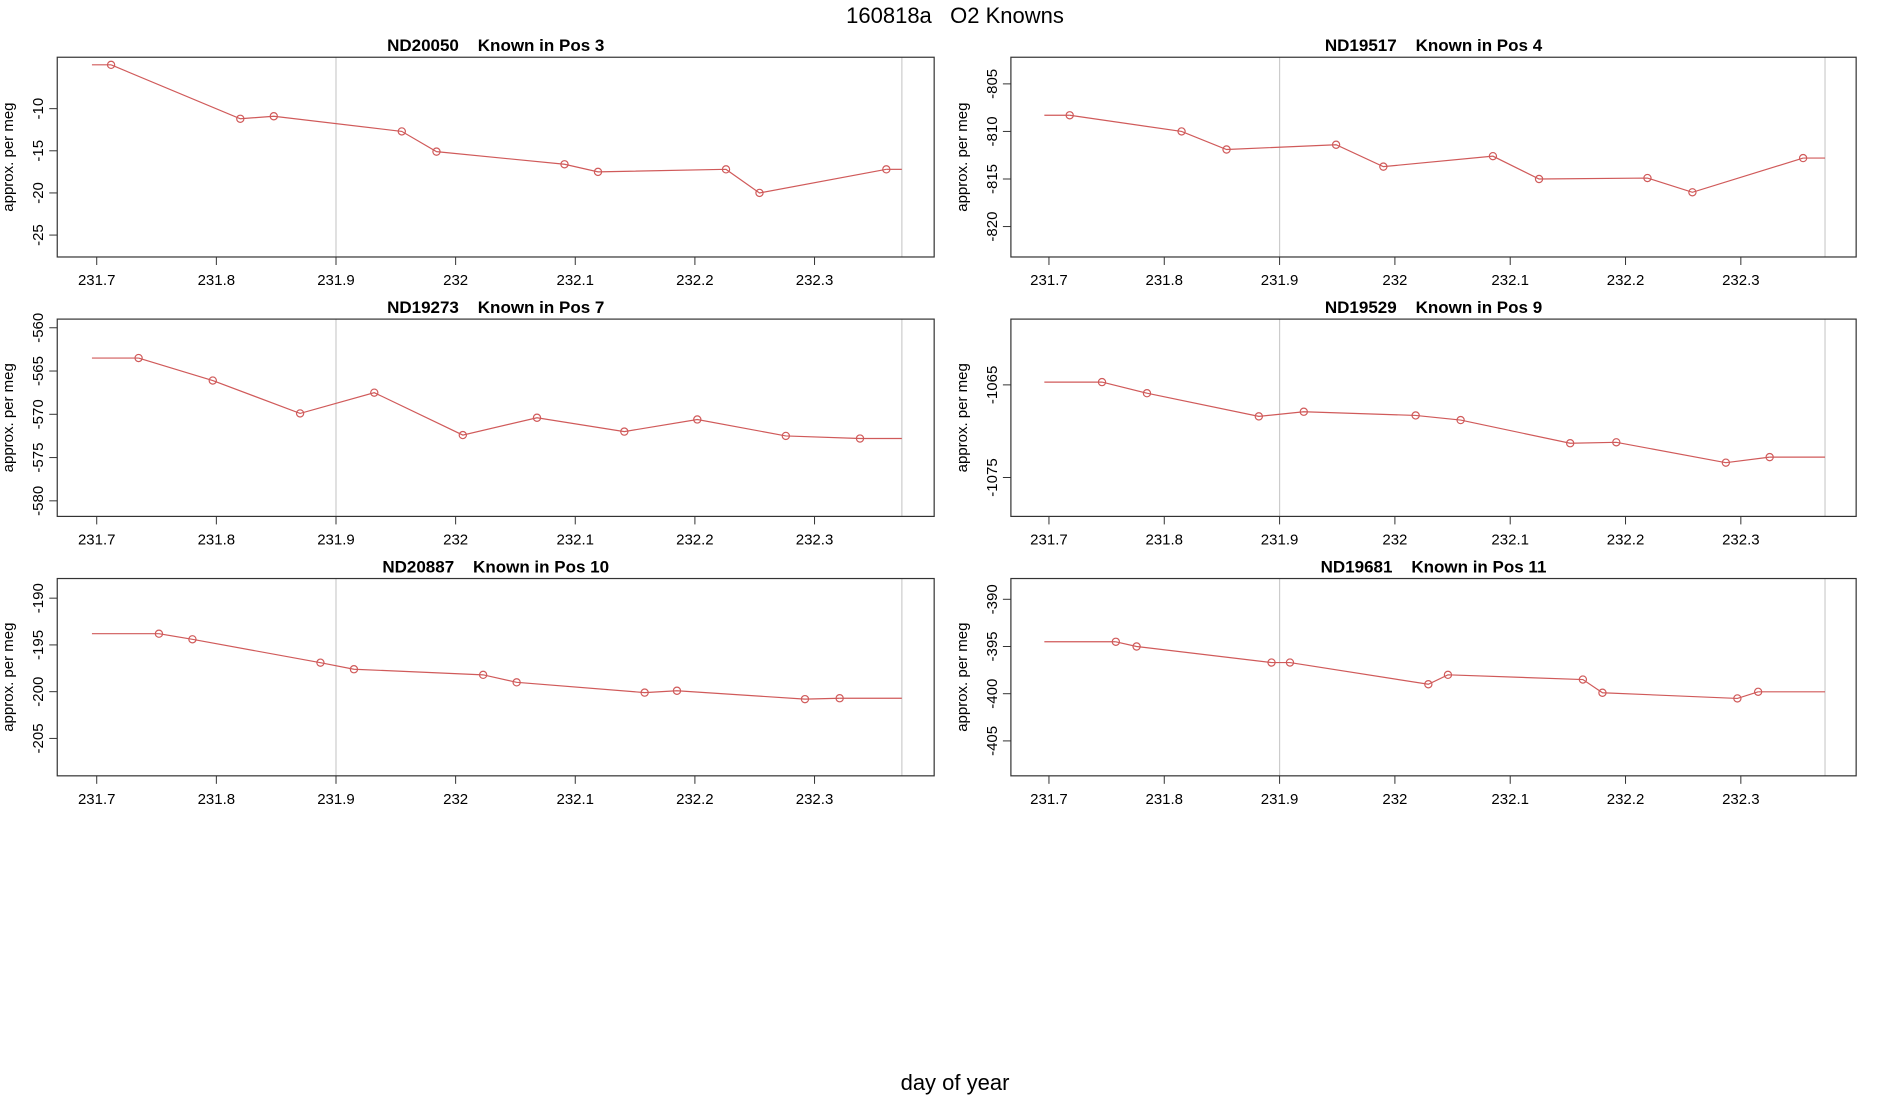 This screenshot has width=1900, height=1100. What do you see at coordinates (38, 328) in the screenshot?
I see `y-tick-label: -560` at bounding box center [38, 328].